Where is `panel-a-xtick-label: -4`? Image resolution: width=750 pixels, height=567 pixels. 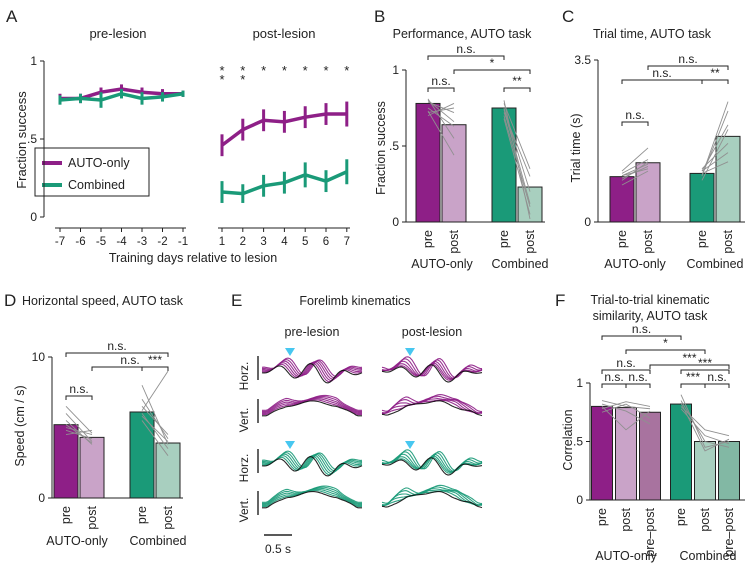 panel-a-xtick-label: -4 is located at coordinates (121, 242).